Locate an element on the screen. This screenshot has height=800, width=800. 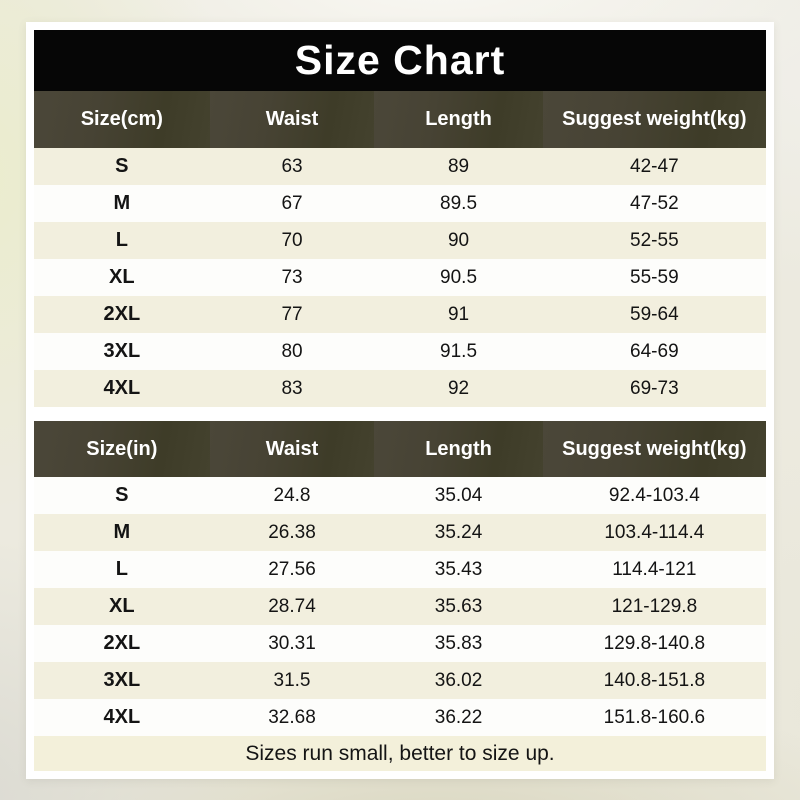
length-cell: 91 is located at coordinates (458, 314).